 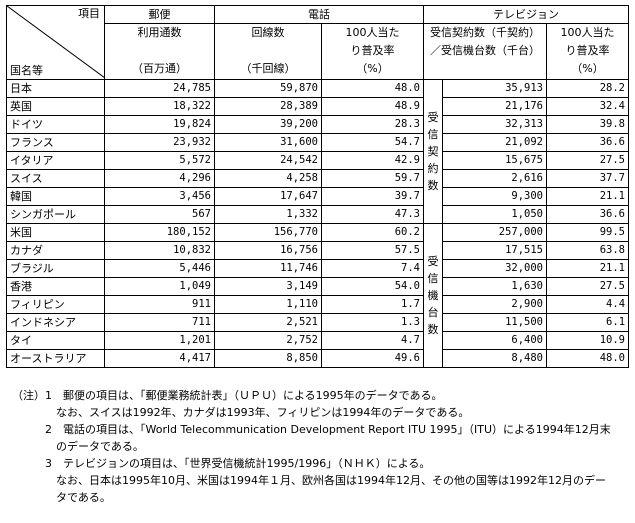 I want to click on phone-lines: 59,870, so click(x=268, y=88).